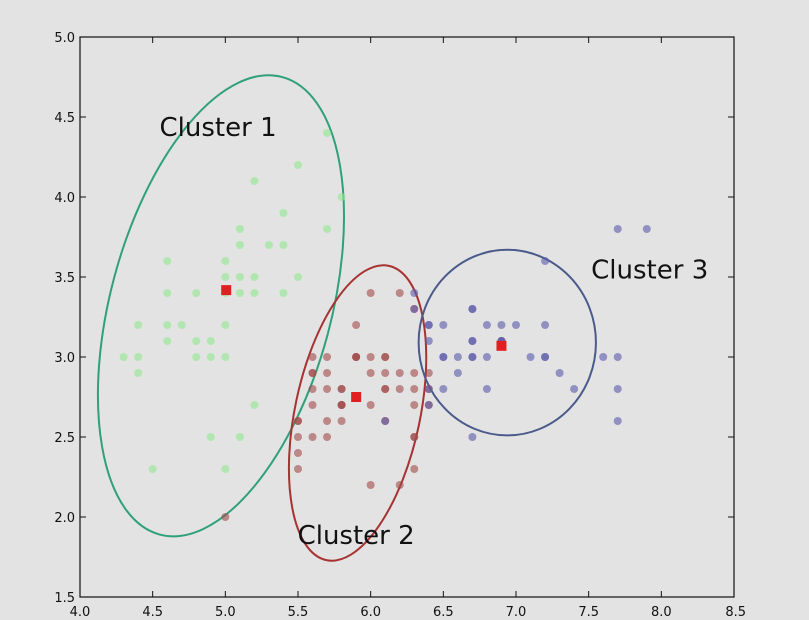 Image resolution: width=809 pixels, height=620 pixels. I want to click on x-tick-label: 4.0, so click(80, 612).